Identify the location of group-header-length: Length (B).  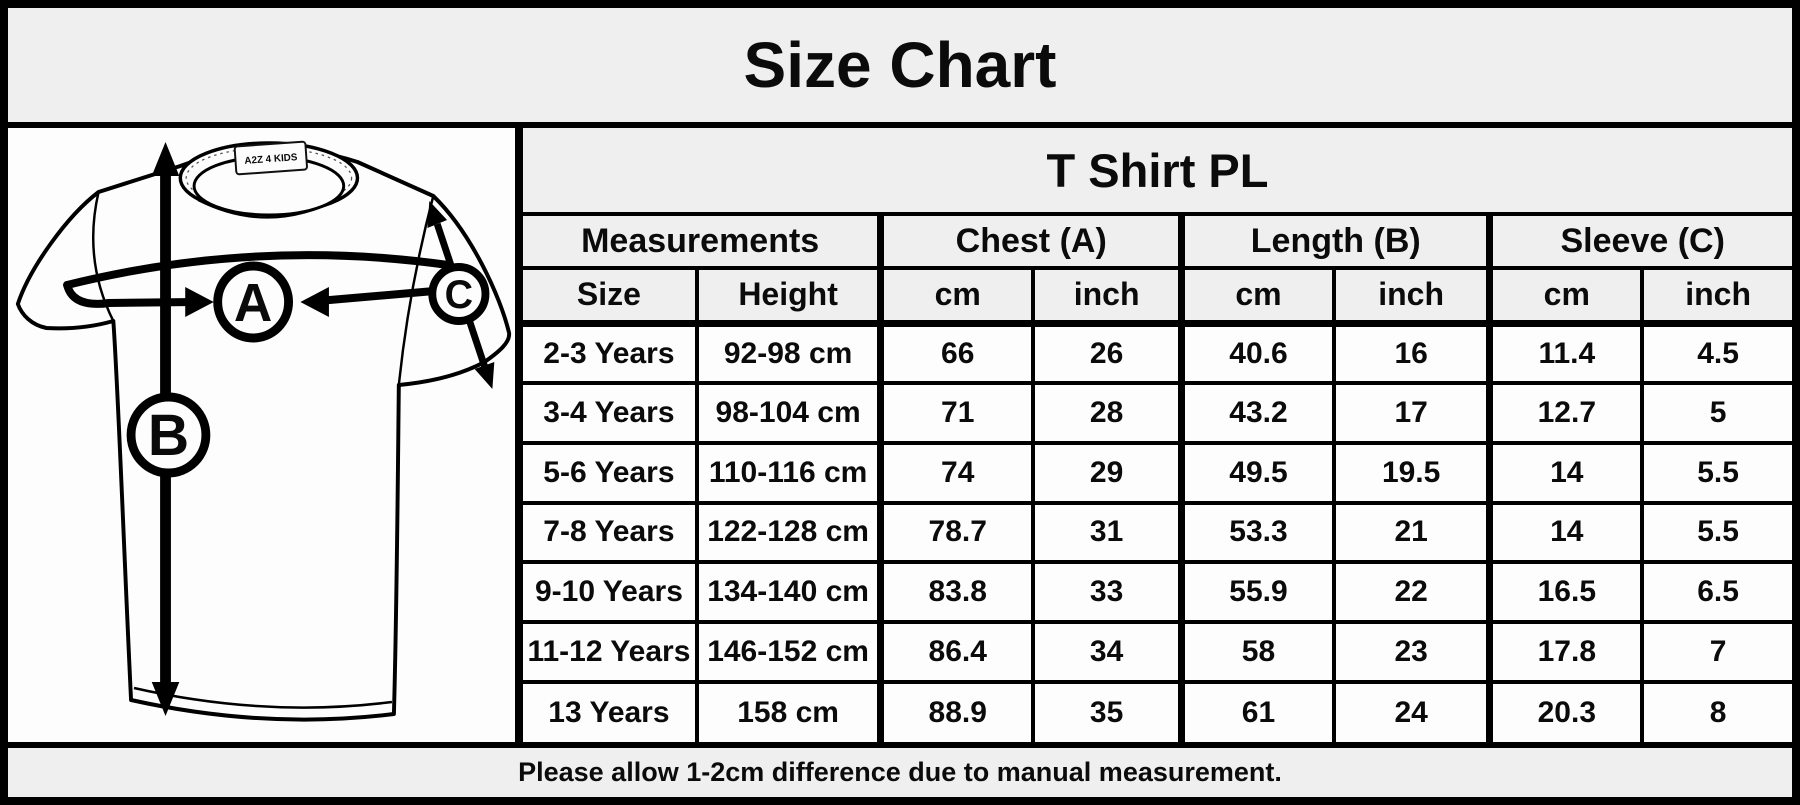
(1334, 243).